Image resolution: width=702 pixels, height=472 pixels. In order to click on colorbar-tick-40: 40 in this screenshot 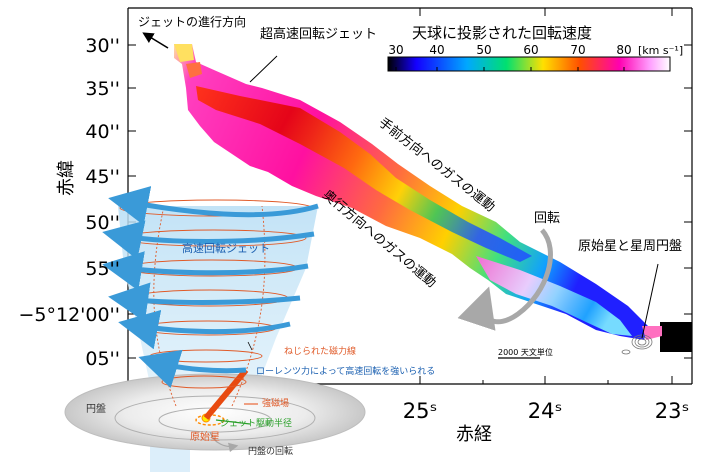, I will do `click(436, 50)`.